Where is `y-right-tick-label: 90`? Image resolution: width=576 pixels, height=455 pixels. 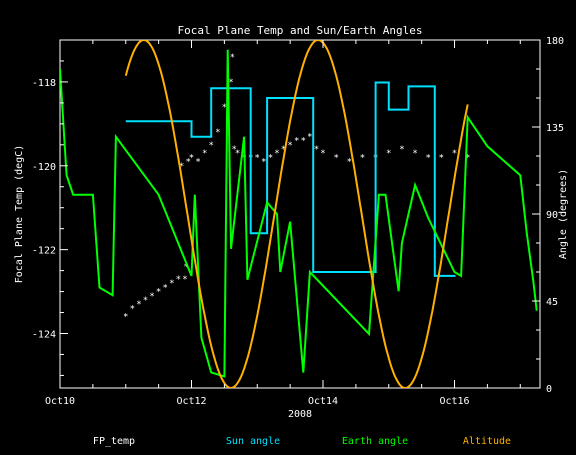 y-right-tick-label: 90 is located at coordinates (552, 215).